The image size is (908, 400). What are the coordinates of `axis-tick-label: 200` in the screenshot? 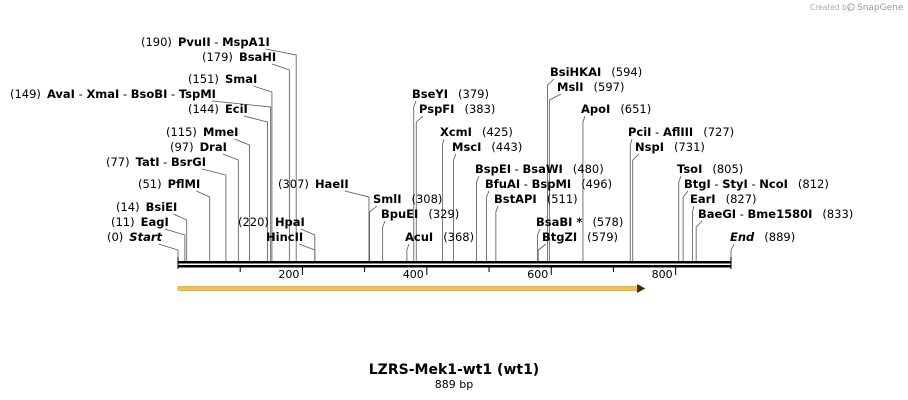 It's located at (288, 274).